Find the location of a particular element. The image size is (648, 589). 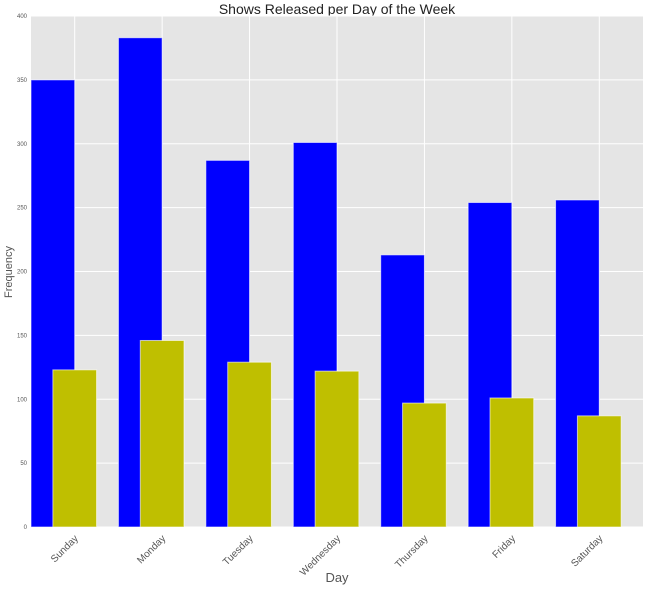

x-tick-label-sunday: Sunday is located at coordinates (65, 549).